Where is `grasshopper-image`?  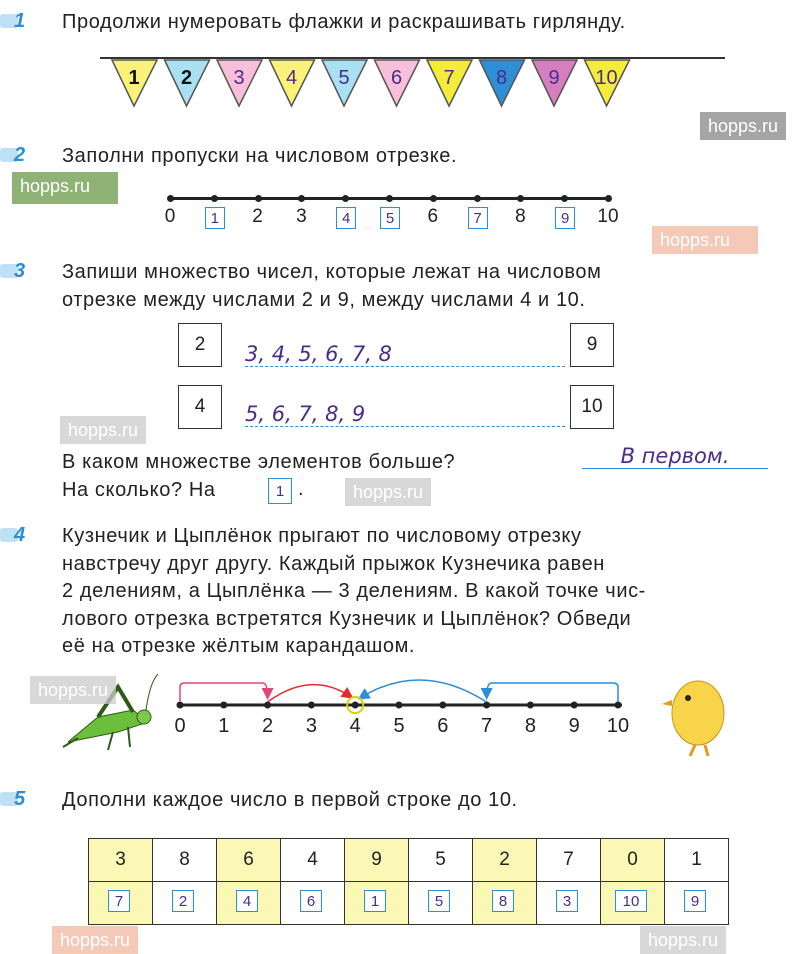
grasshopper-image is located at coordinates (110, 712).